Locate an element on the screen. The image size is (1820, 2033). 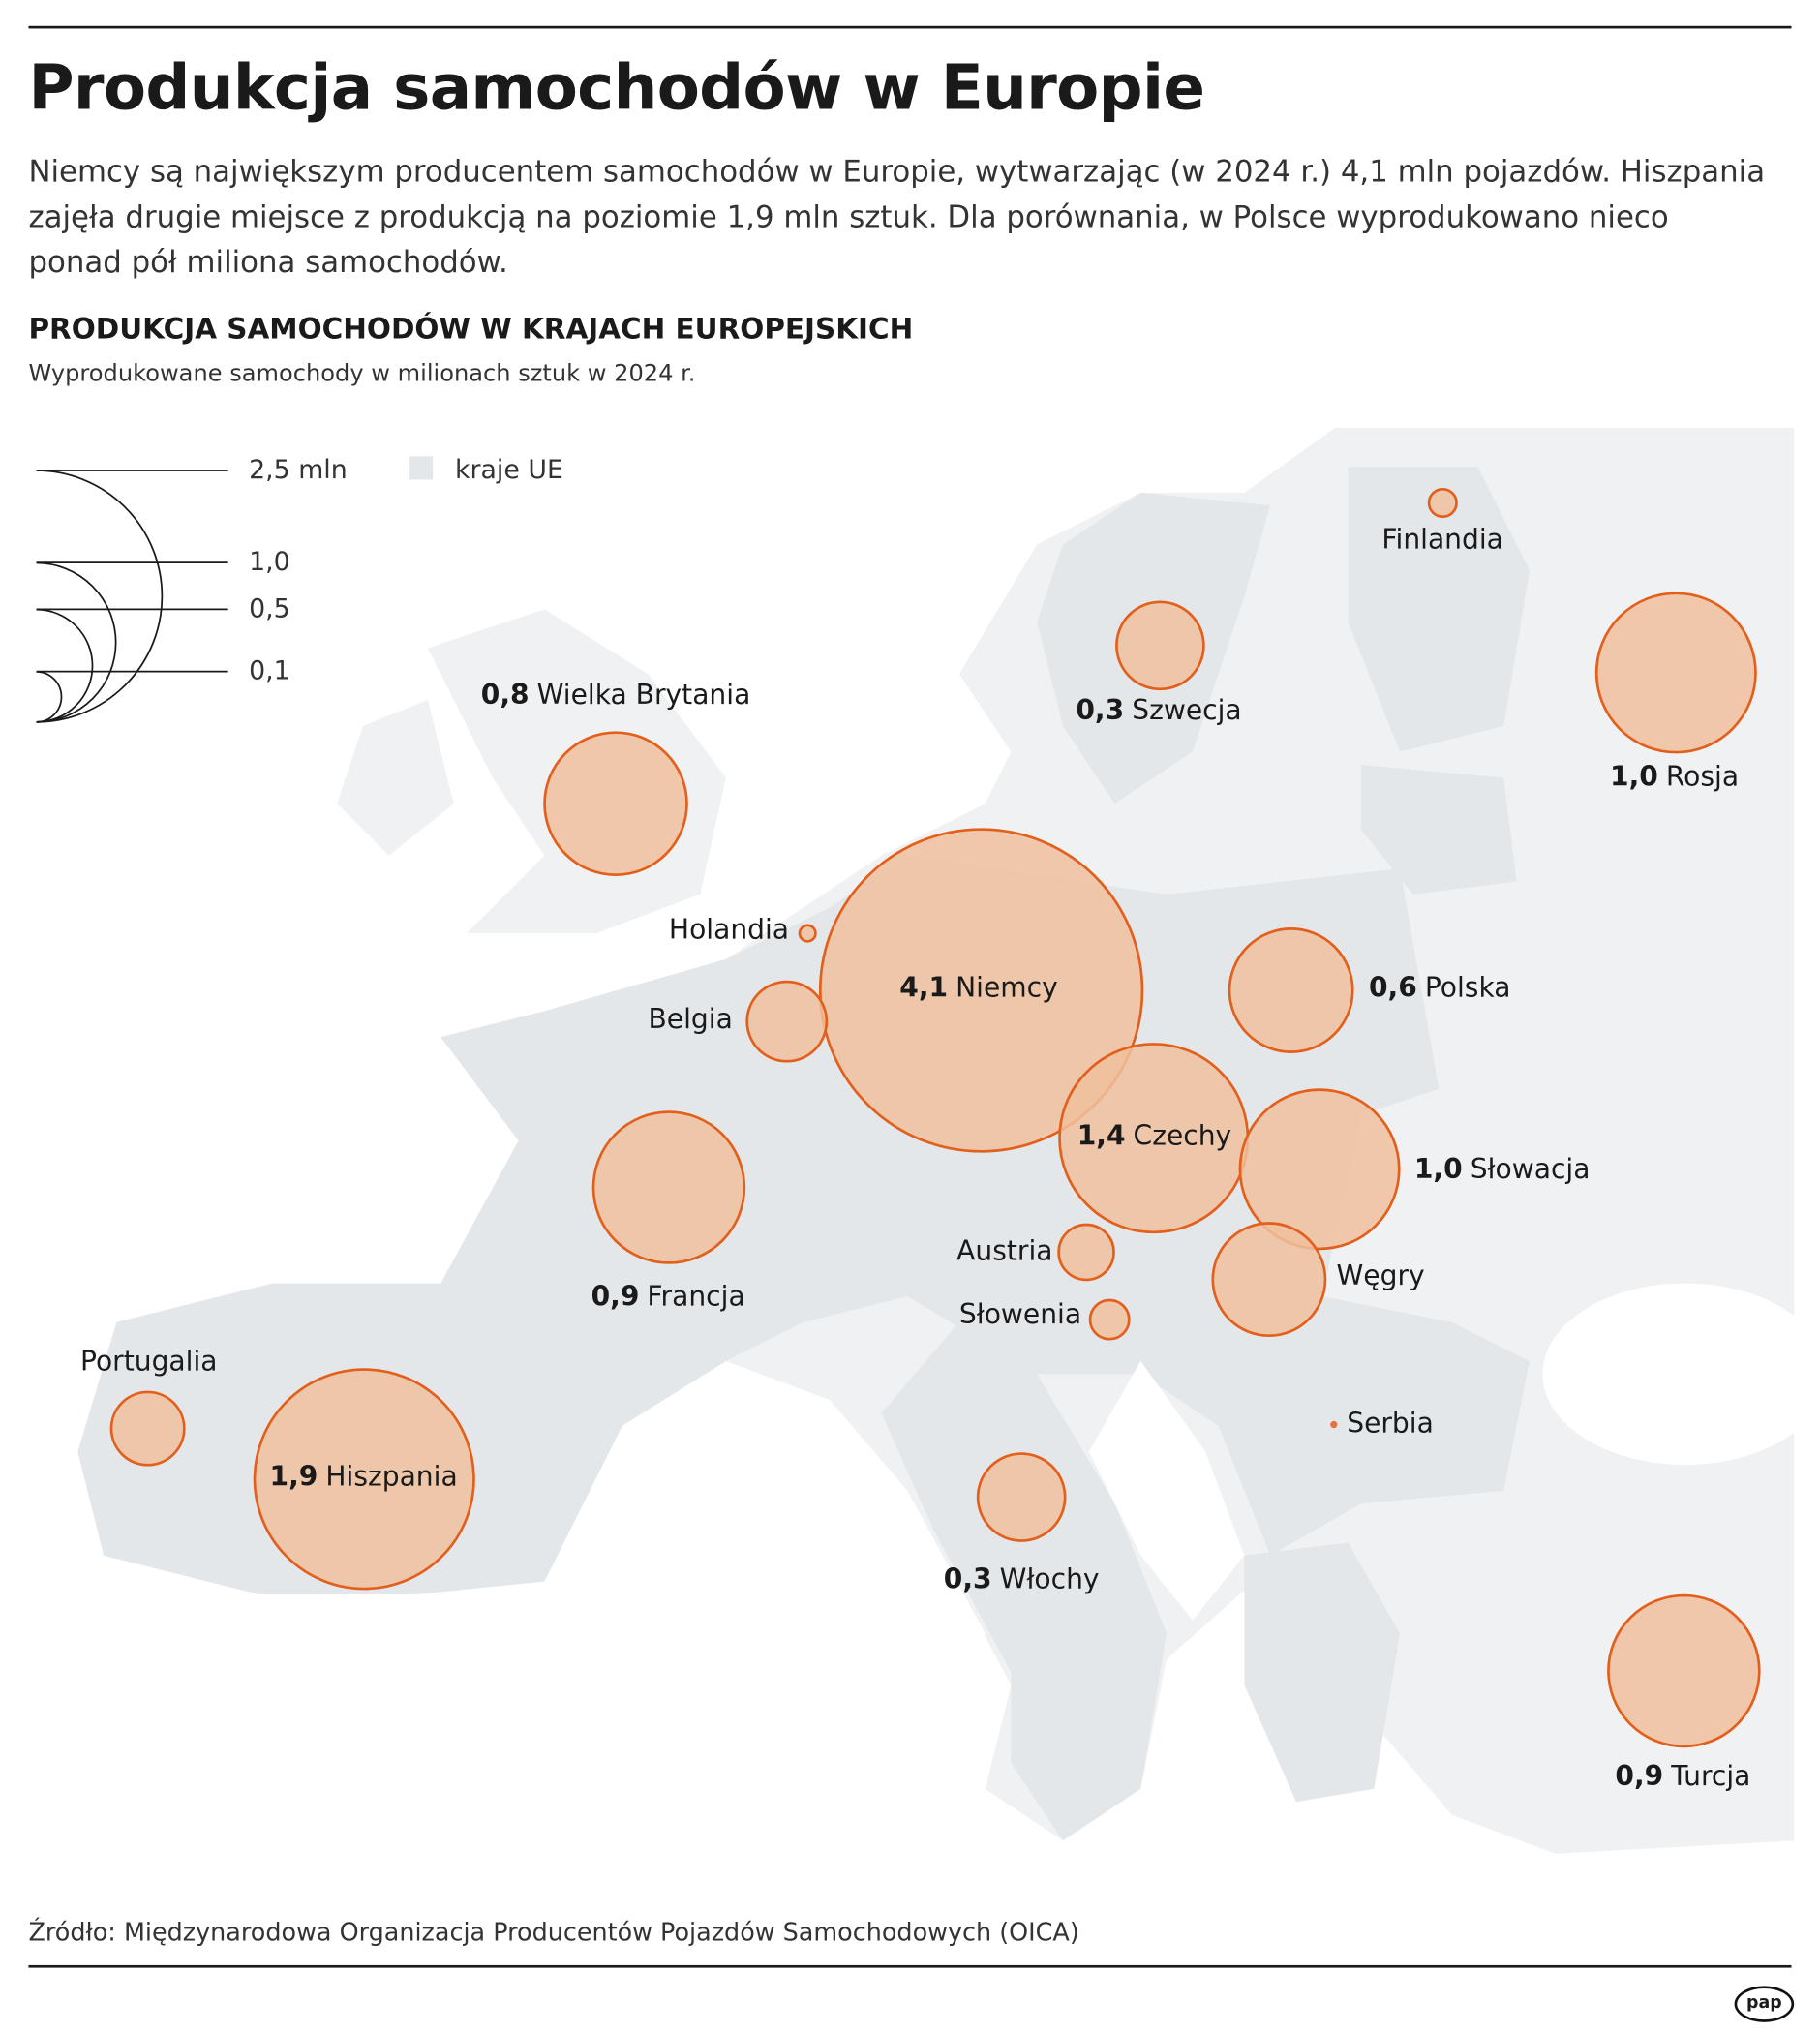
label-belgia: Belgia is located at coordinates (690, 1019).